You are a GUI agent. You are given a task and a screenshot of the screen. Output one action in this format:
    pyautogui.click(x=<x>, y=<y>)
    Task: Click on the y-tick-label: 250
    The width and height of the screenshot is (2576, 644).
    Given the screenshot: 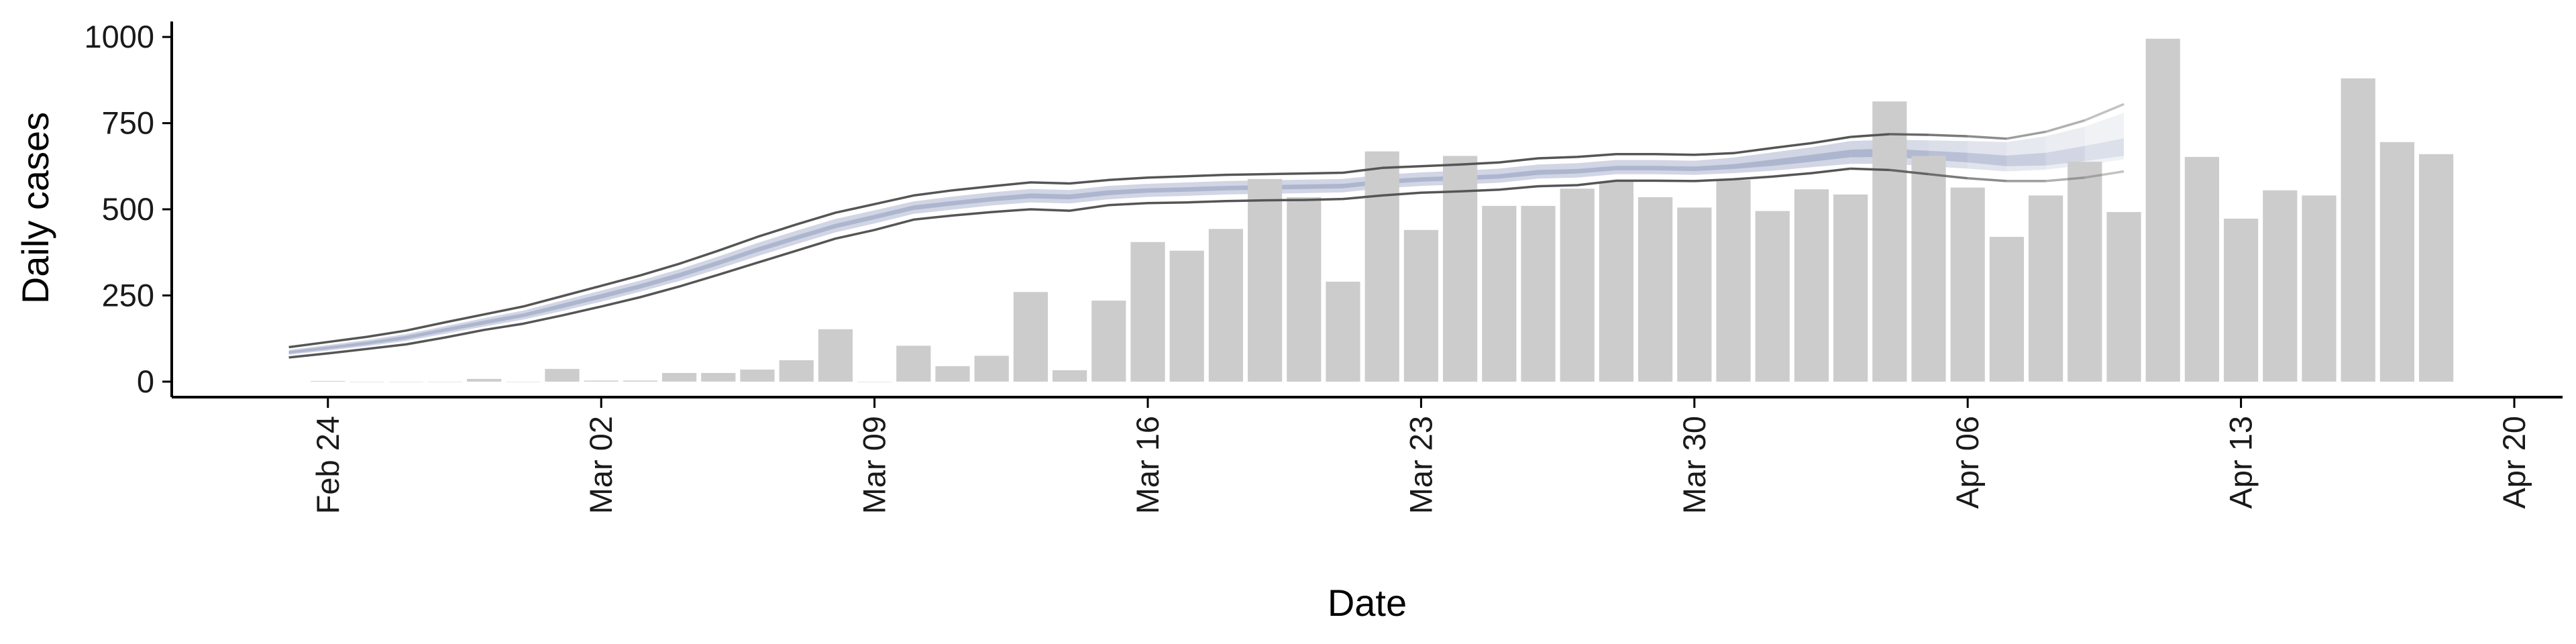 What is the action you would take?
    pyautogui.click(x=128, y=295)
    